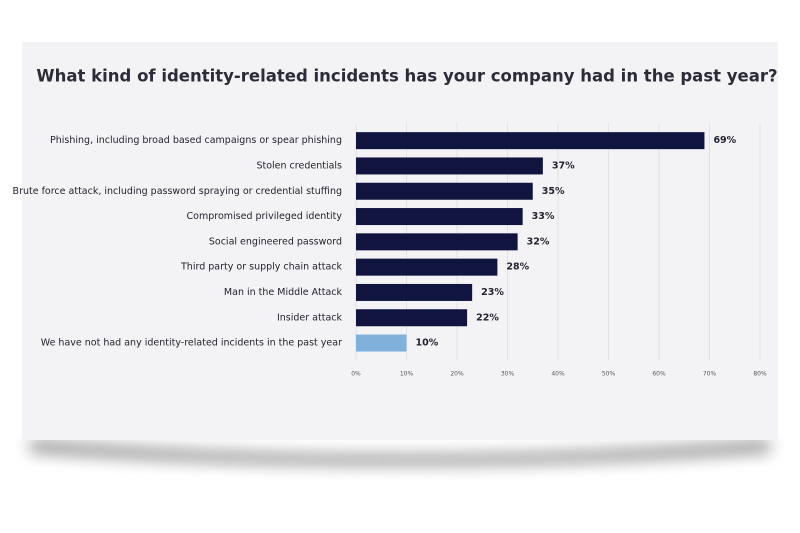 This screenshot has height=533, width=800. Describe the element at coordinates (283, 292) in the screenshot. I see `category-label: Man in the Middle Attack` at that location.